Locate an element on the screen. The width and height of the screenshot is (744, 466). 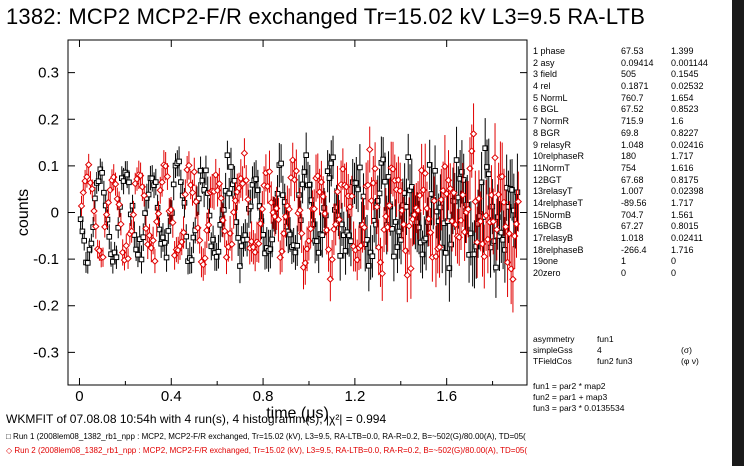
param-value: 704.7 is located at coordinates (632, 214).